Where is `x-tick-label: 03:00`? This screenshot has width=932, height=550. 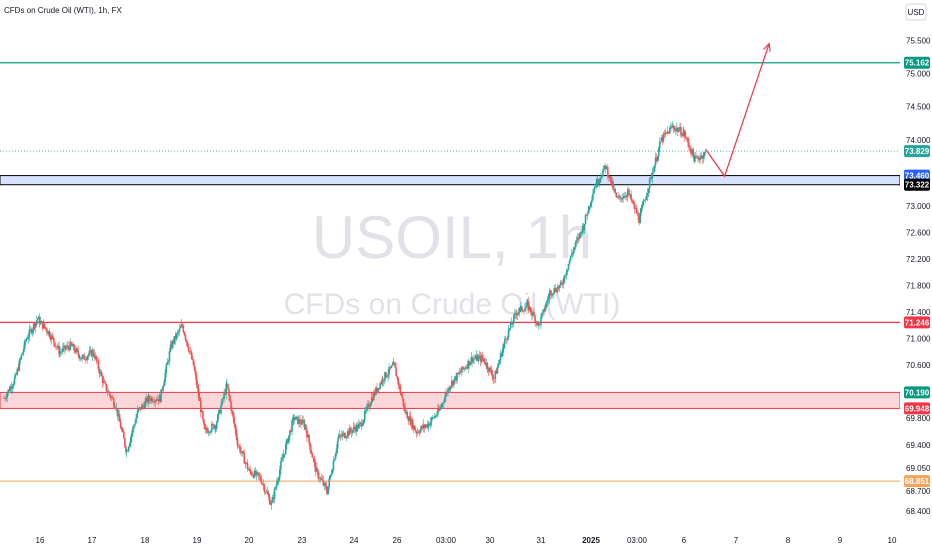
x-tick-label: 03:00 is located at coordinates (446, 540).